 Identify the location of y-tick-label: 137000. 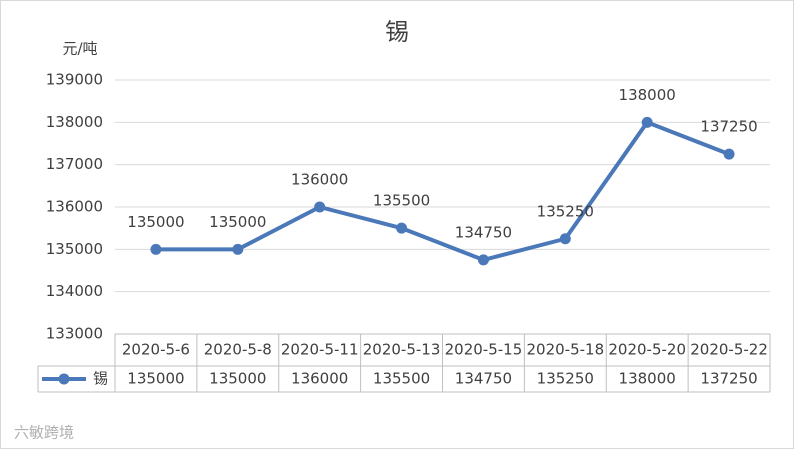
(74, 164).